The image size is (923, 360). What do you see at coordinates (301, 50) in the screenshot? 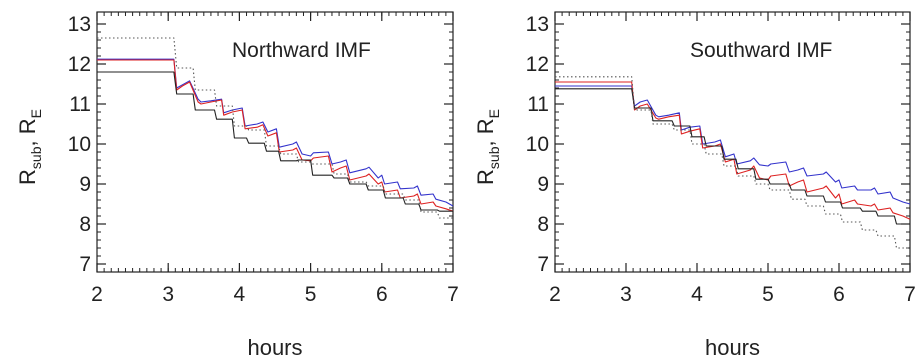
I see `chart-title: Northward IMF` at bounding box center [301, 50].